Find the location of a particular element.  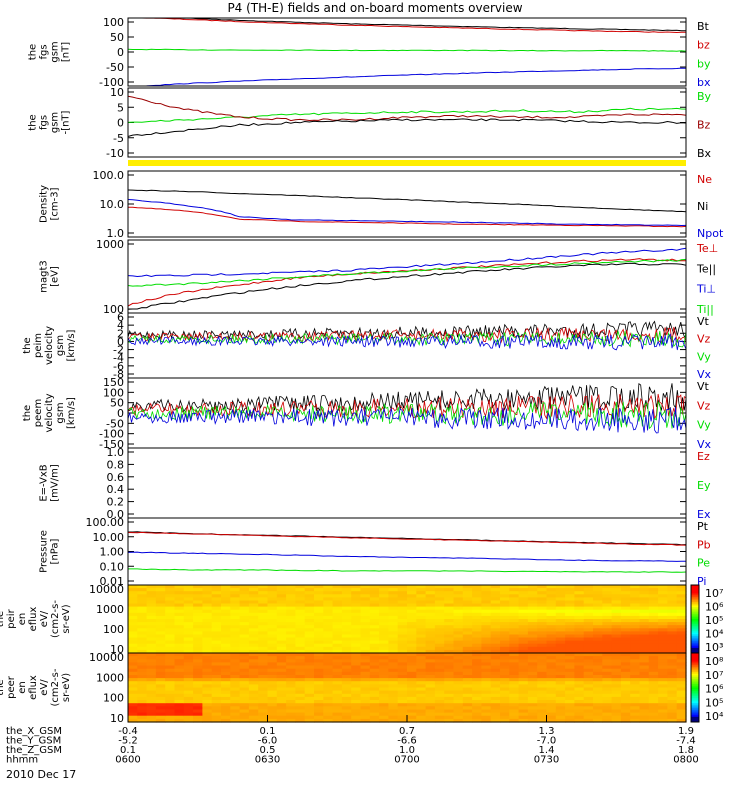

panel-3-ylabel: [cm-3] is located at coordinates (55, 203).